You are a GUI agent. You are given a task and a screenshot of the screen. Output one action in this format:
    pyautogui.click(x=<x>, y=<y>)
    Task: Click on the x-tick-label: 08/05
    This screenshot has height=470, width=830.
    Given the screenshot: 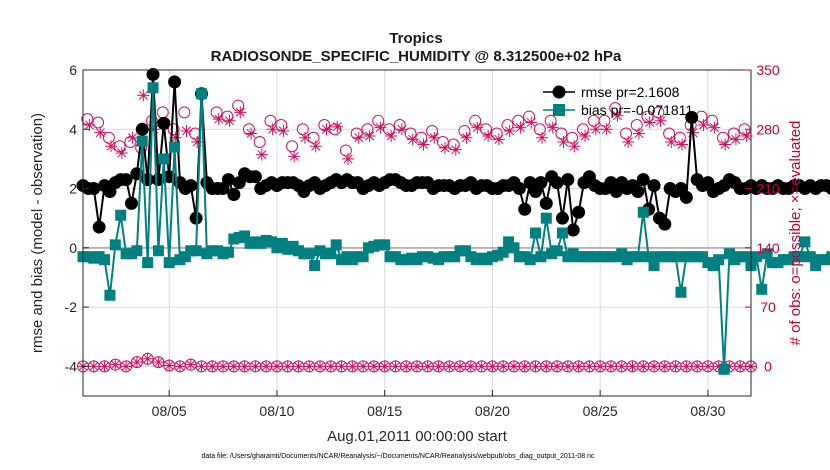 What is the action you would take?
    pyautogui.click(x=169, y=411)
    